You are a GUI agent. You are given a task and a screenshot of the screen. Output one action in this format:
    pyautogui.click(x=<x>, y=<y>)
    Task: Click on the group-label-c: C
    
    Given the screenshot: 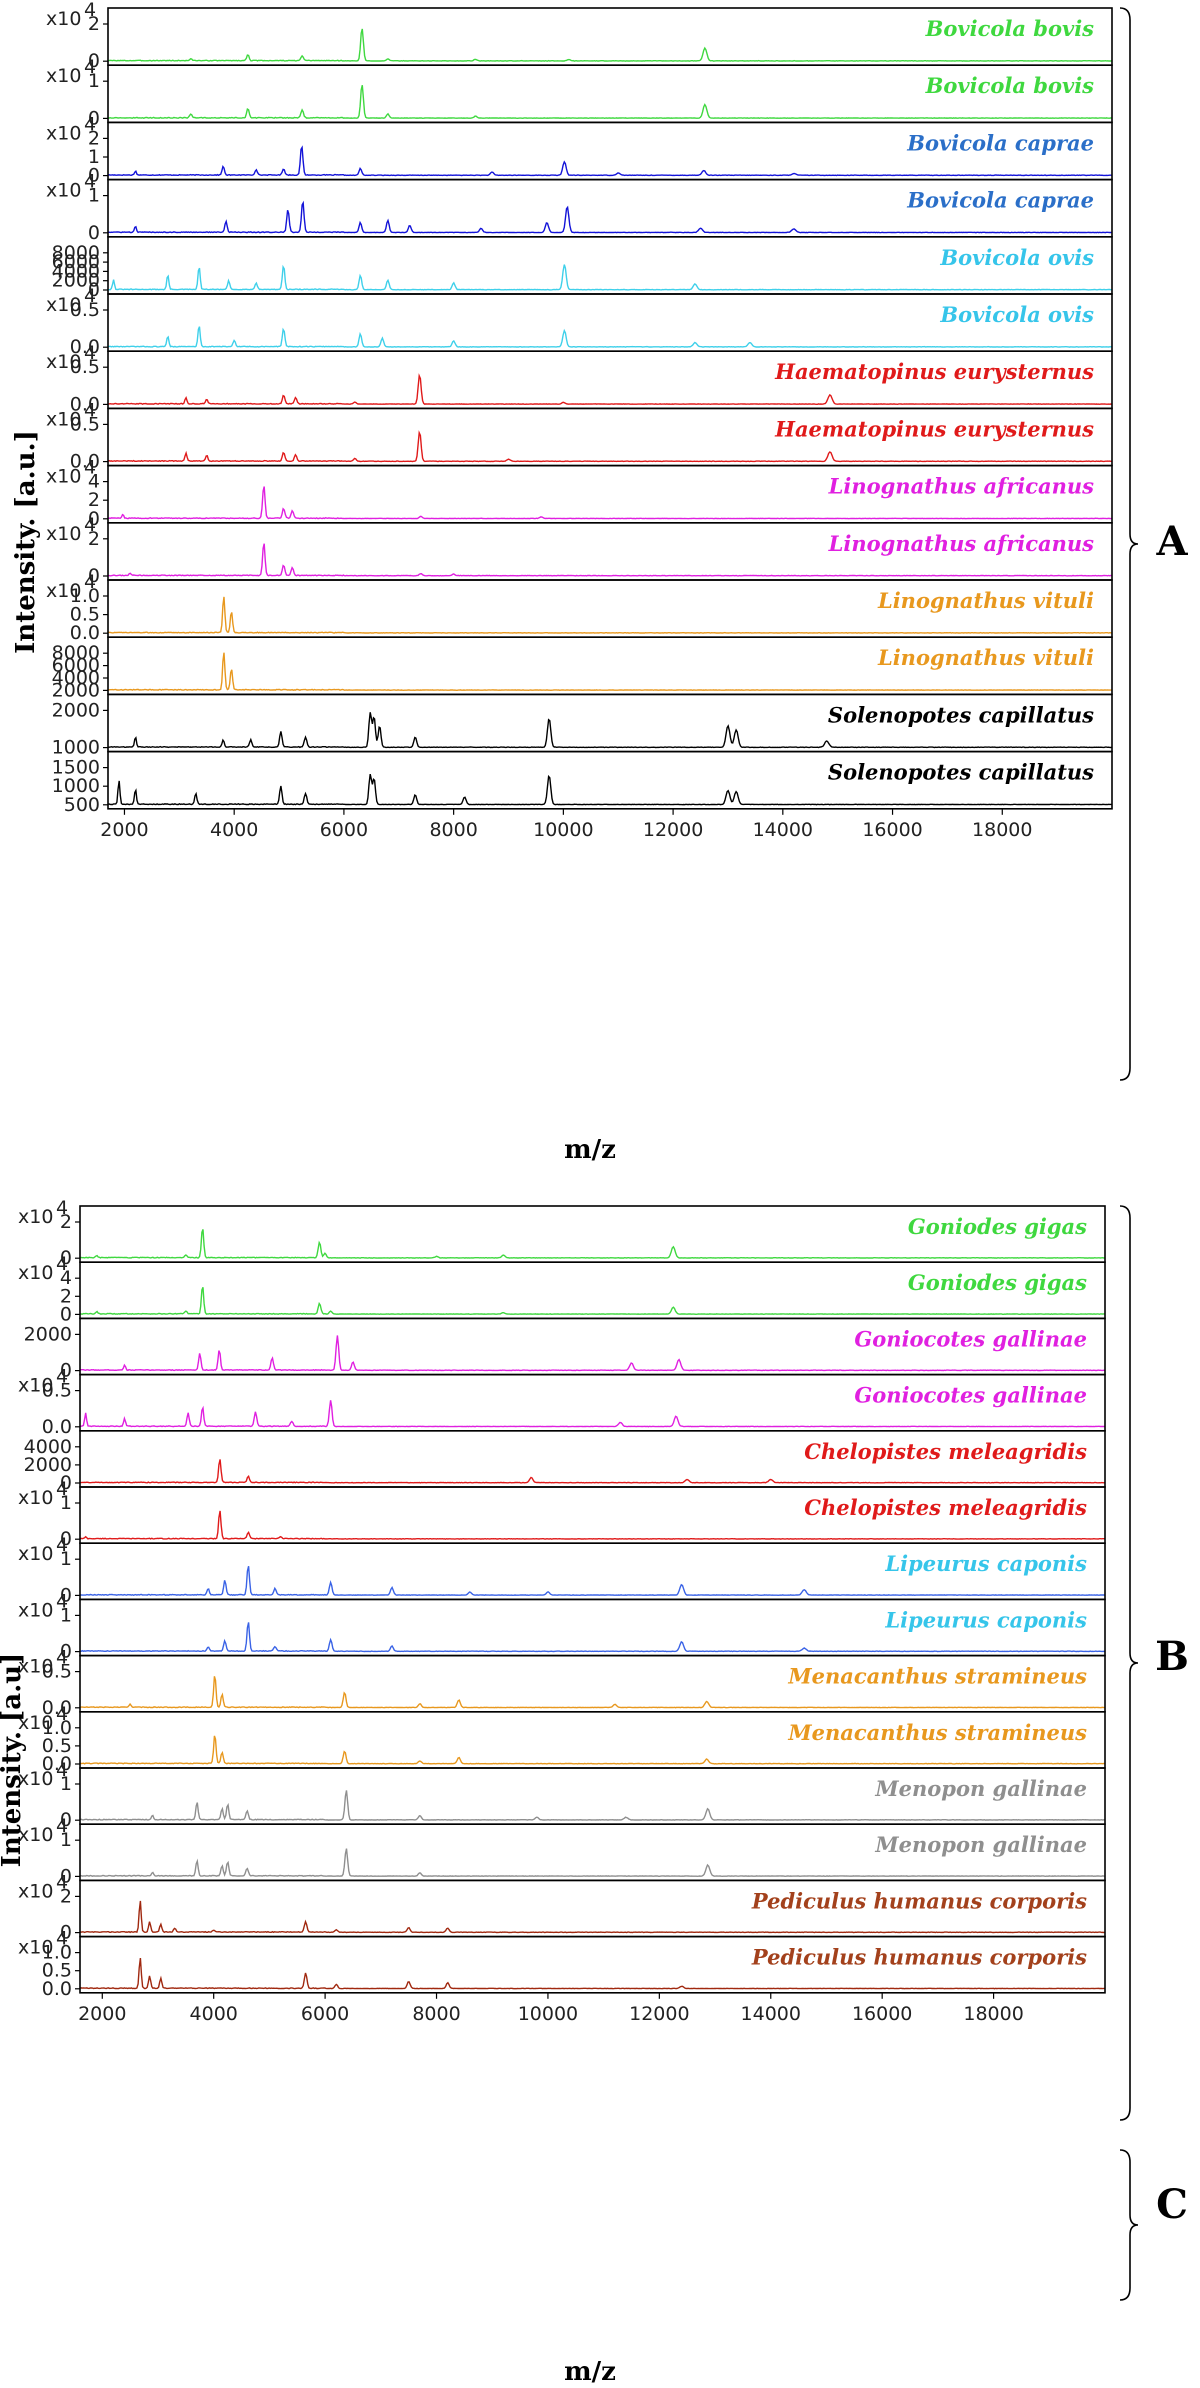 What is the action you would take?
    pyautogui.click(x=1172, y=2204)
    